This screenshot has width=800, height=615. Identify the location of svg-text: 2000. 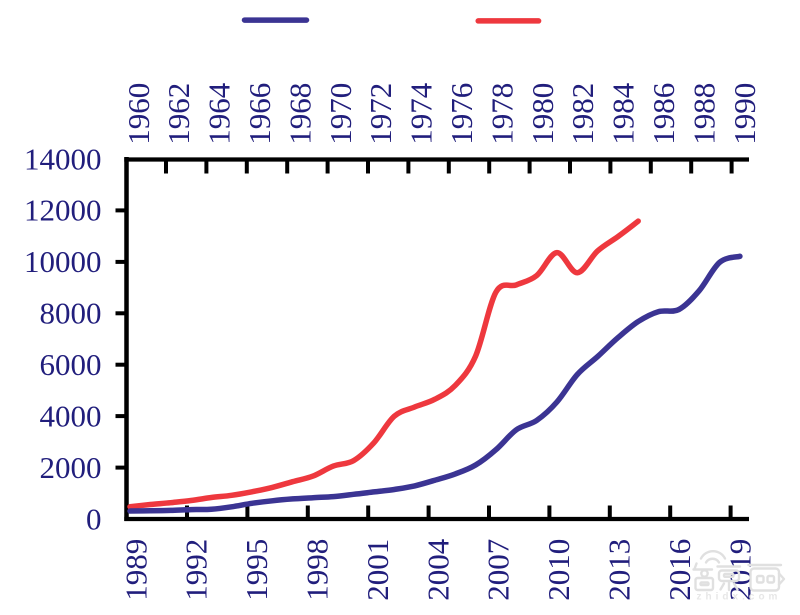
(71, 467).